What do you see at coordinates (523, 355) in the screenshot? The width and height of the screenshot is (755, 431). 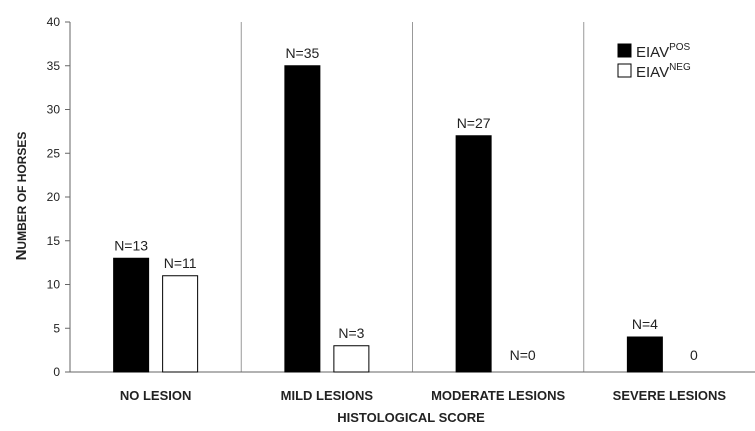 I see `data-label: N=0` at bounding box center [523, 355].